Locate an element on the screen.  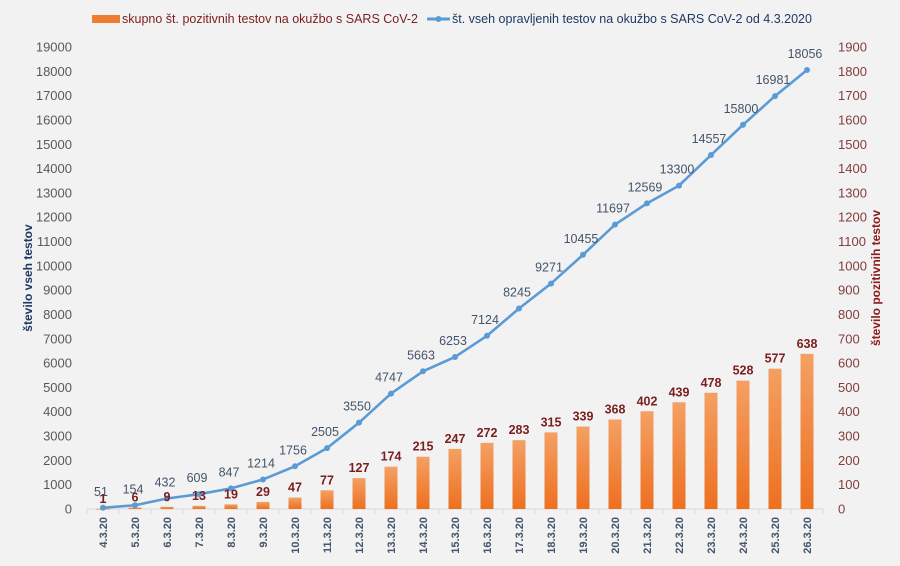
line-data-label: 16981 is located at coordinates (773, 80).